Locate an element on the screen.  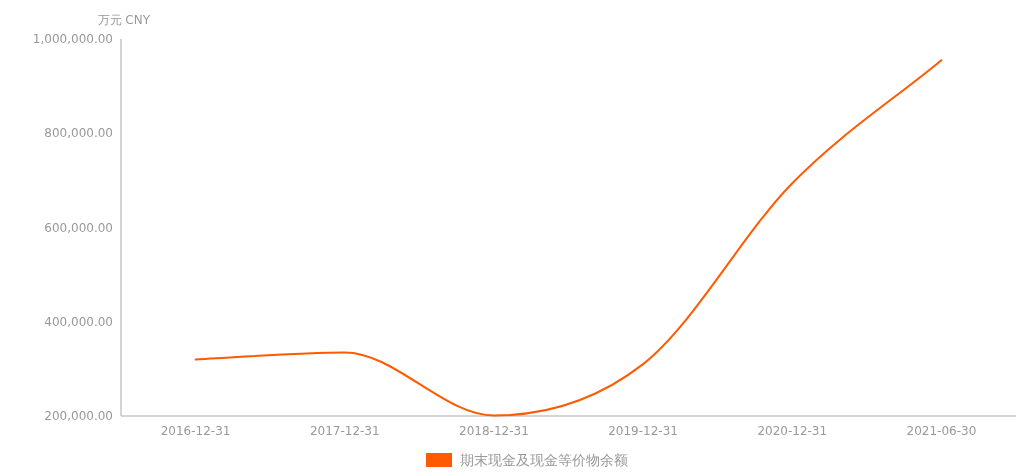
y-tick-label: 200,000.00 is located at coordinates (78, 416).